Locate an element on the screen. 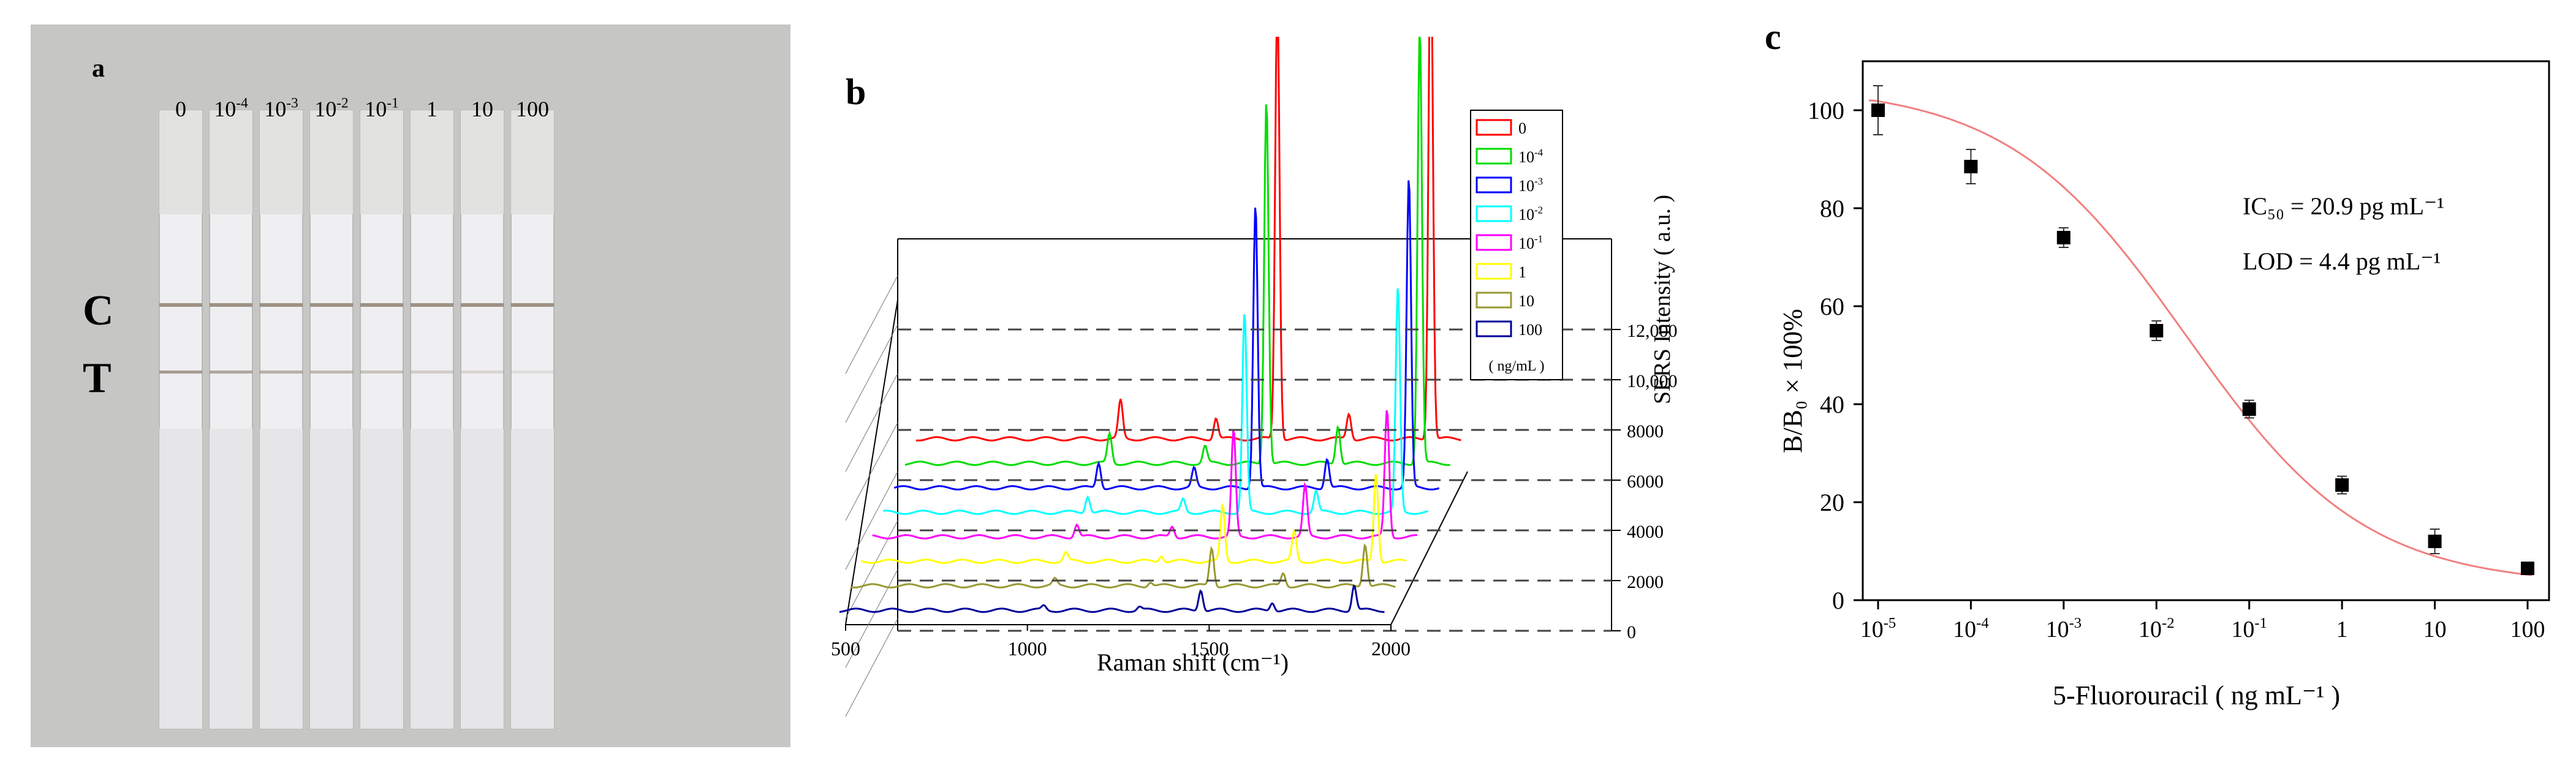  curve-y-tick-label: 40 is located at coordinates (1832, 404).